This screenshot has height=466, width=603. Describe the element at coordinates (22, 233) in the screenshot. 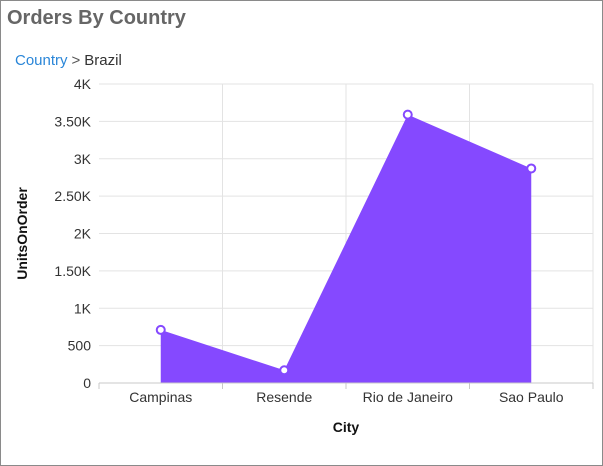

I see `y-axis-title: UnitsOnOrder` at that location.